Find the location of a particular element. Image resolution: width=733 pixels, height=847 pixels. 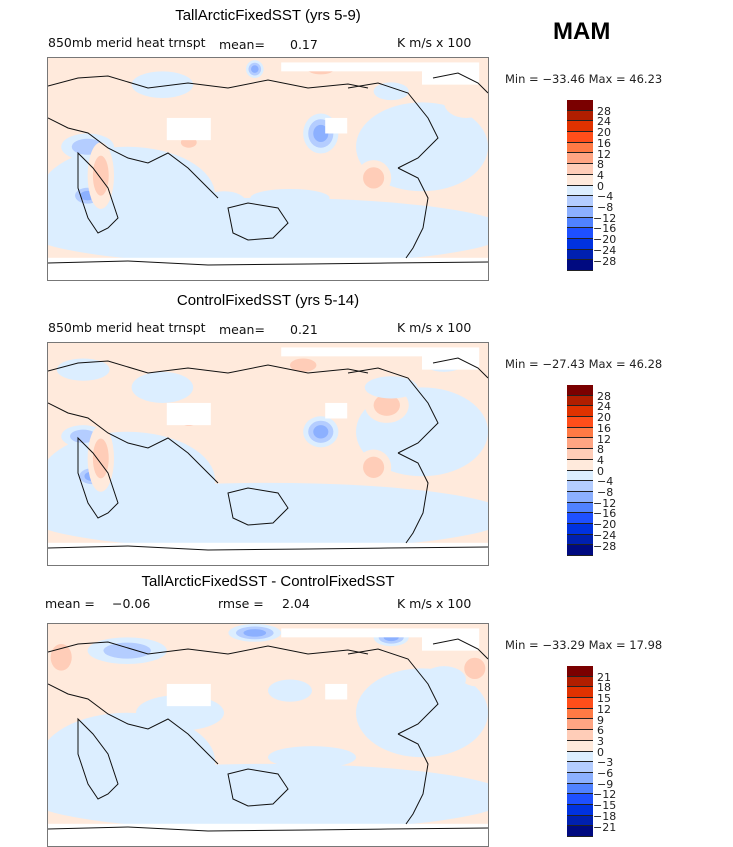

colorbar-tick-label: 8 is located at coordinates (600, 450).